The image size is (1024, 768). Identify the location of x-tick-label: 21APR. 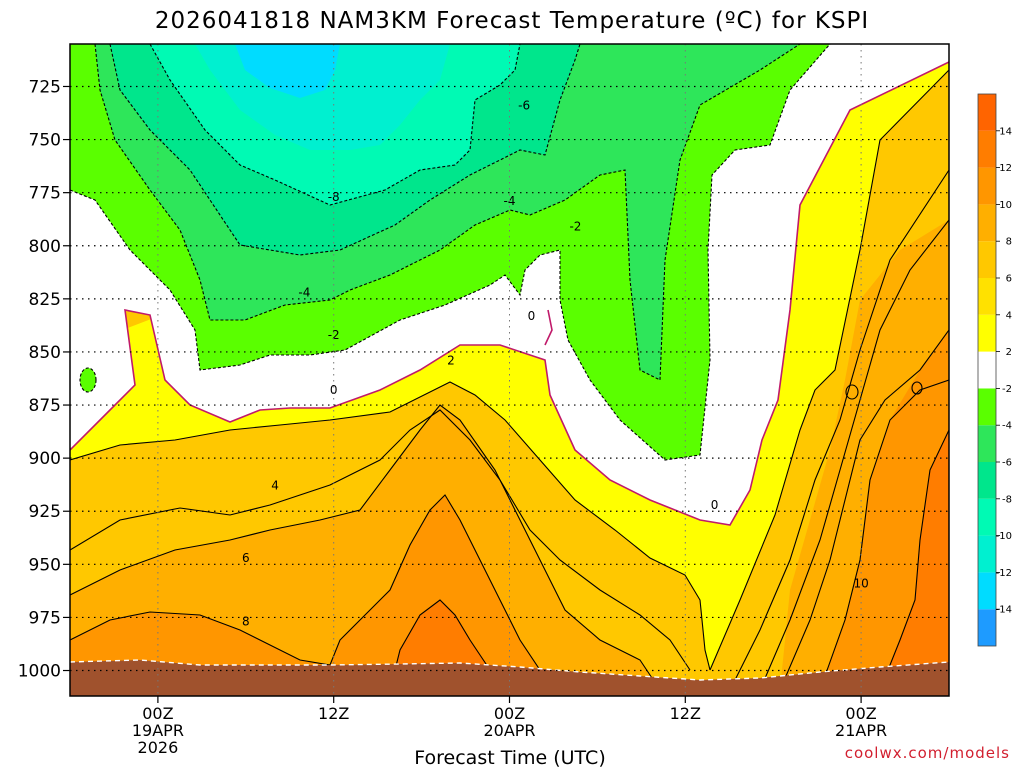
(861, 730).